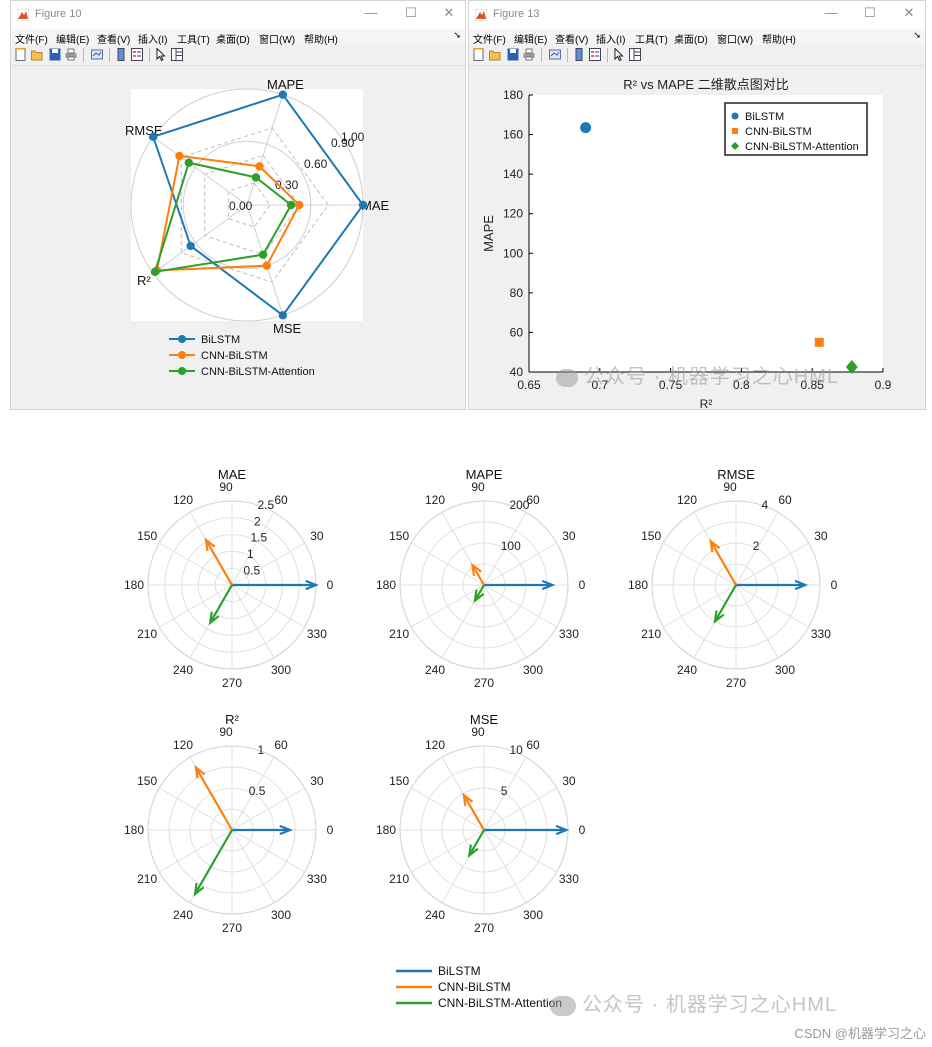  What do you see at coordinates (533, 915) in the screenshot?
I see `compass-angle-label: 300` at bounding box center [533, 915].